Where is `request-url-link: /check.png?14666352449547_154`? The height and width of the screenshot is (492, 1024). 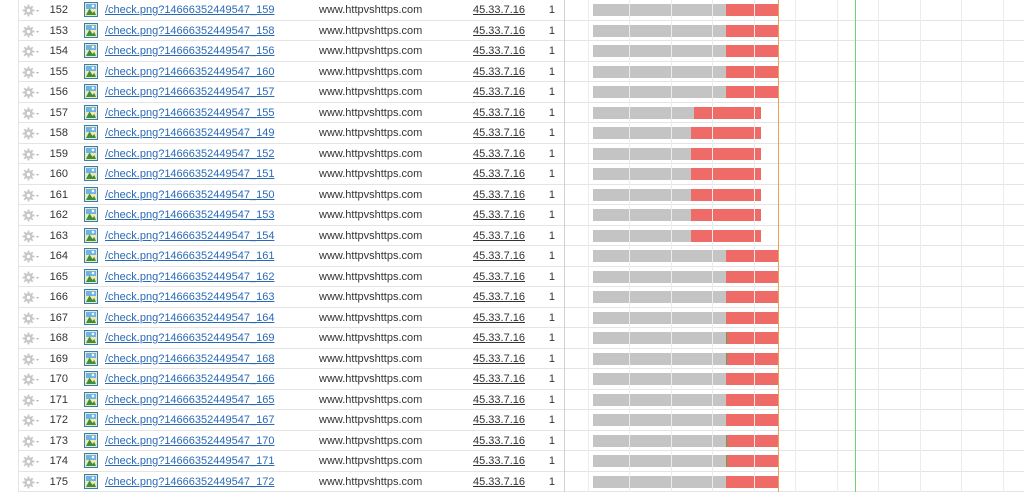 request-url-link: /check.png?14666352449547_154 is located at coordinates (190, 235).